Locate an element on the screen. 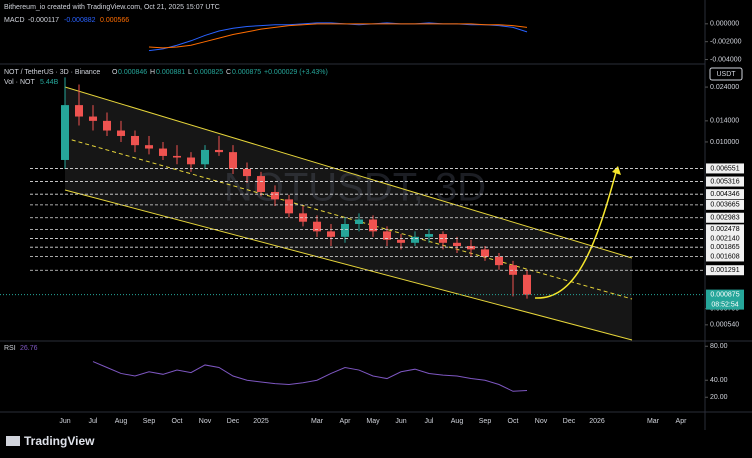 The image size is (752, 458). arrow-head is located at coordinates (616, 170).